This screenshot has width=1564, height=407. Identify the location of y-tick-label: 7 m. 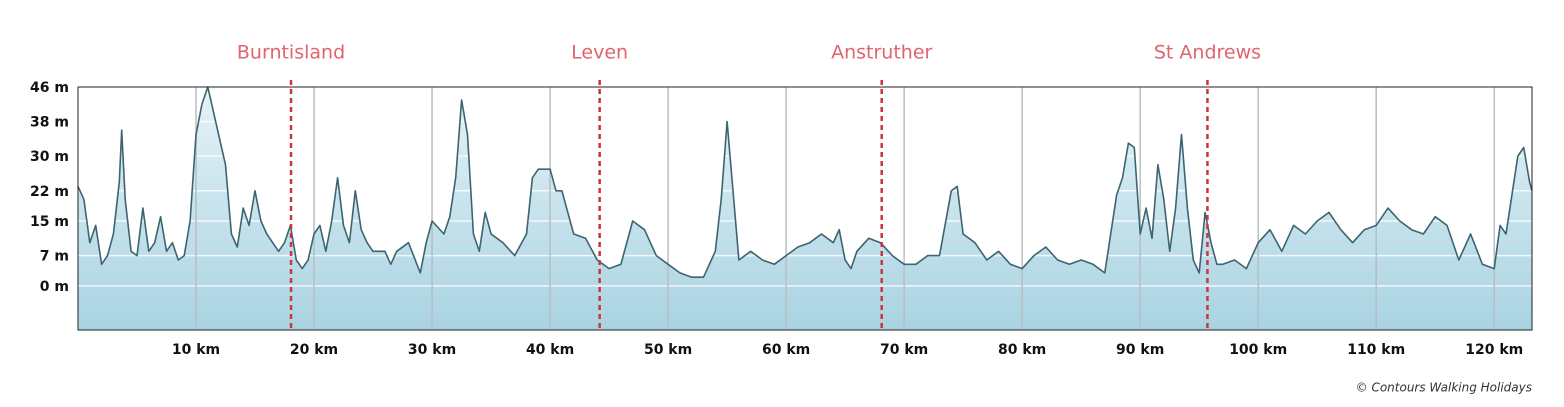
(54, 257).